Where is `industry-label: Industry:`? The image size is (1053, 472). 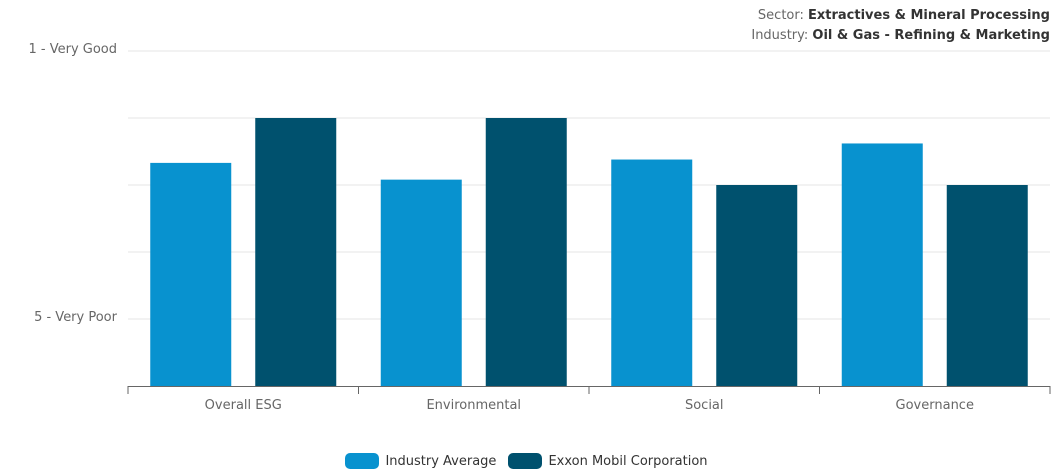
industry-label: Industry: is located at coordinates (780, 35).